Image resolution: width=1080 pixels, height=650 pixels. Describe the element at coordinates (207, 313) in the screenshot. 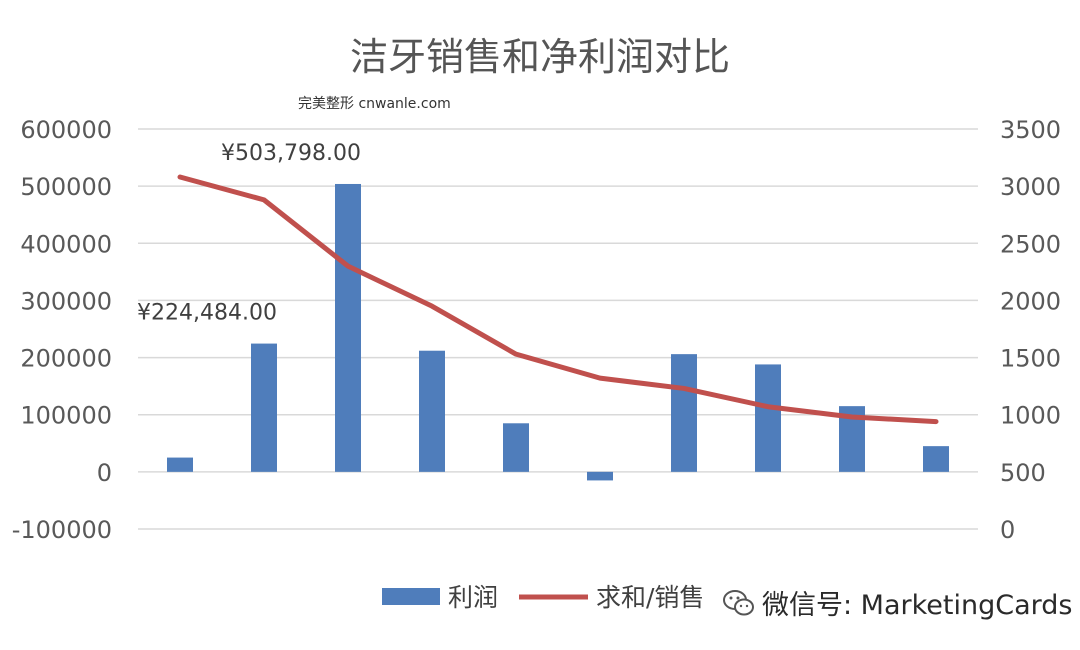

I see `bar-data-label: ¥224,484.00` at that location.